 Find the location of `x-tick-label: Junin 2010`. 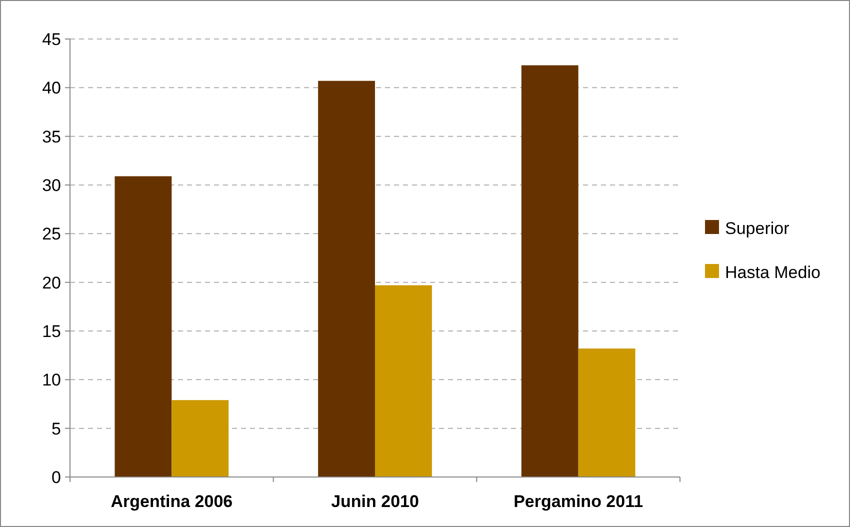

x-tick-label: Junin 2010 is located at coordinates (375, 501).